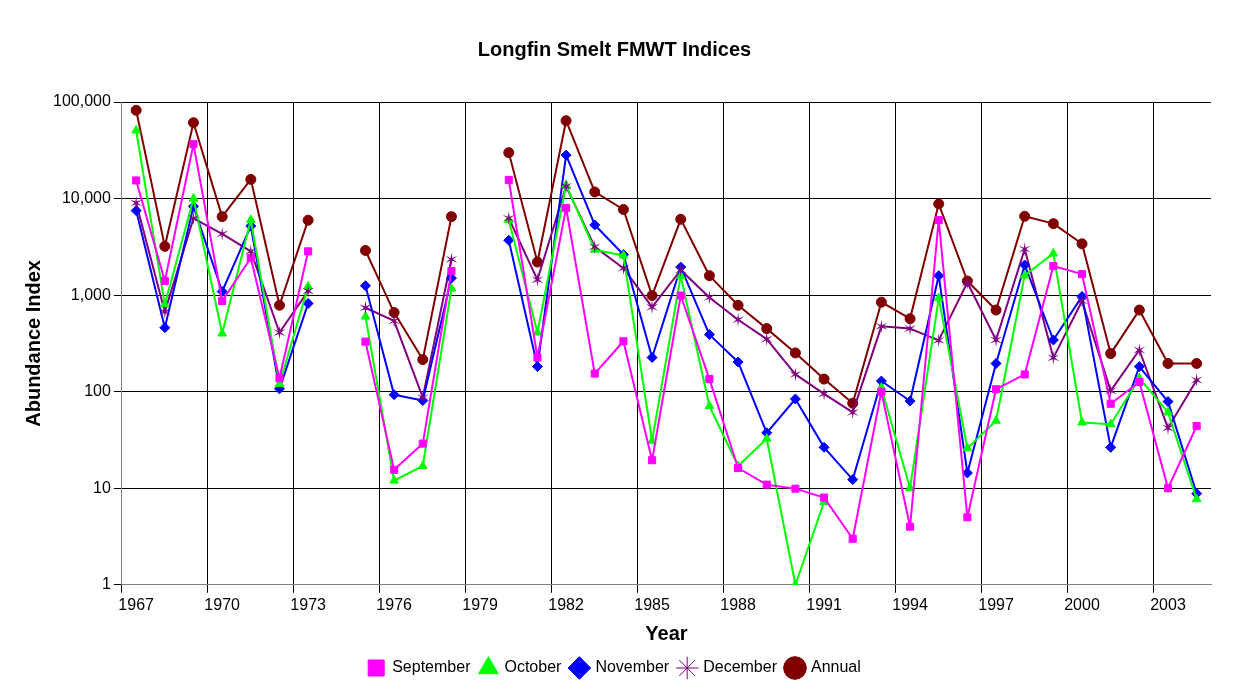 This screenshot has width=1233, height=700. I want to click on legend-label: Annual, so click(835, 667).